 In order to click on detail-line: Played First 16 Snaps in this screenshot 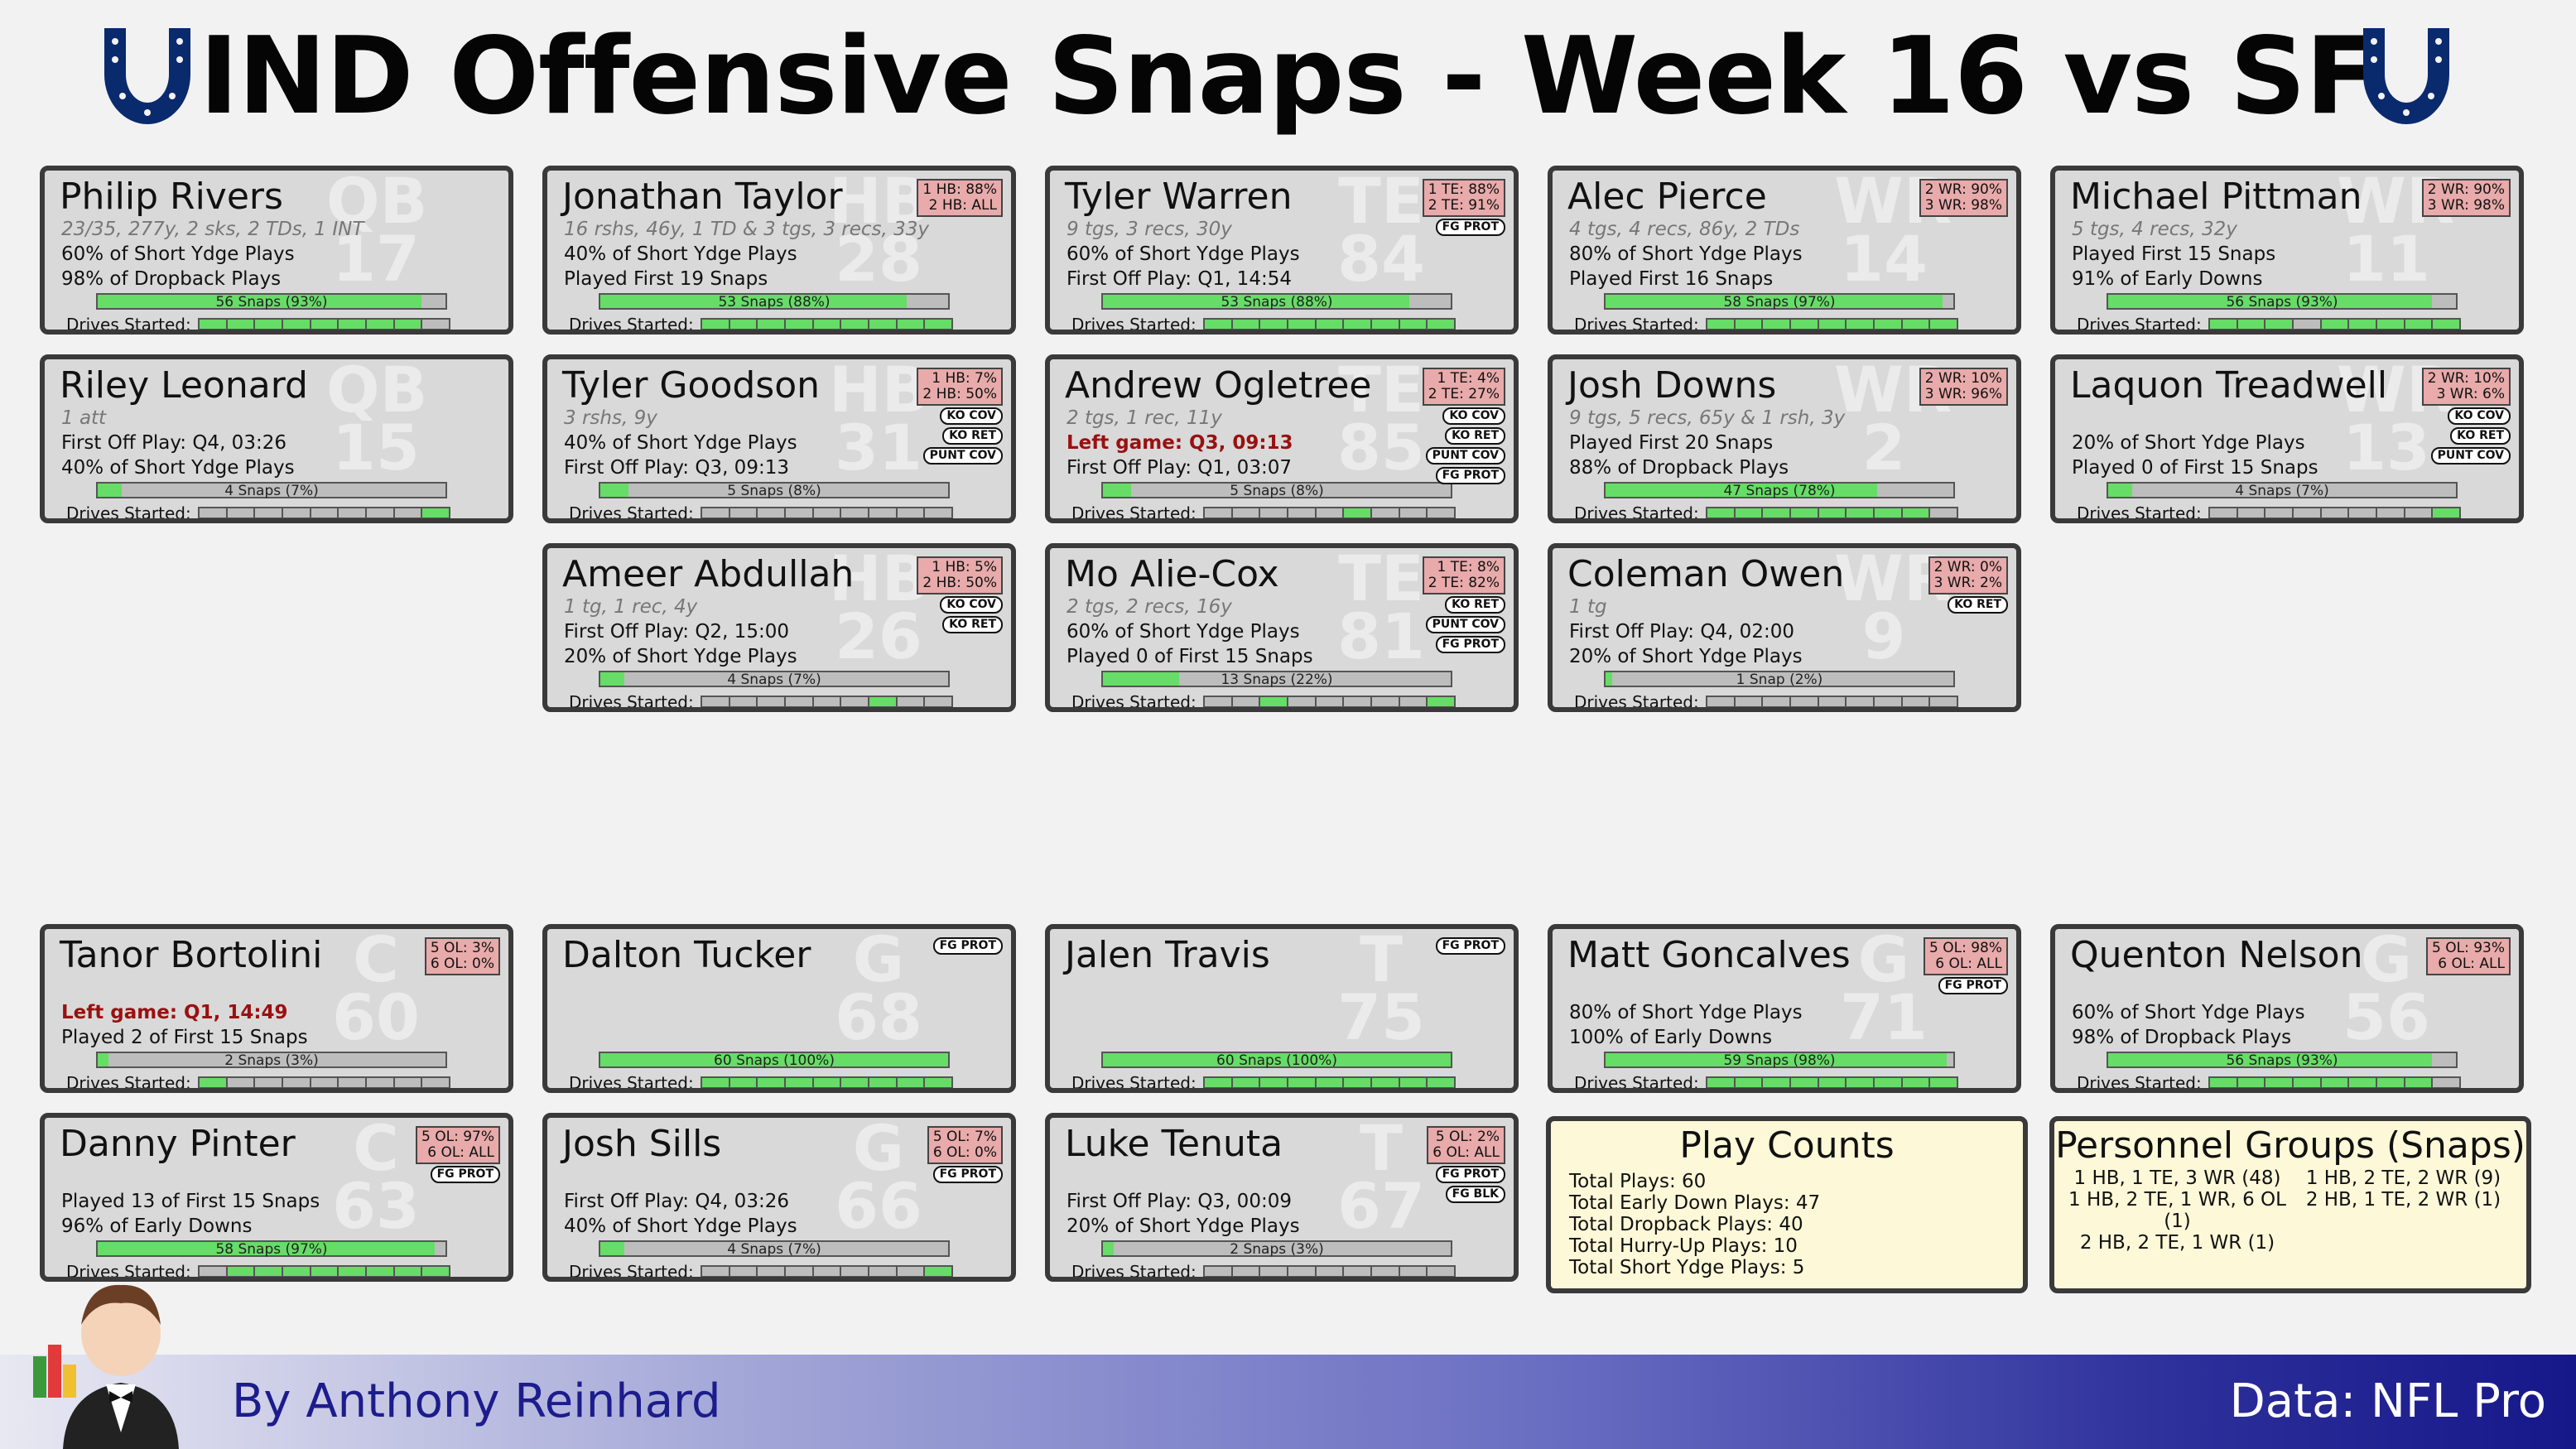, I will do `click(1671, 279)`.